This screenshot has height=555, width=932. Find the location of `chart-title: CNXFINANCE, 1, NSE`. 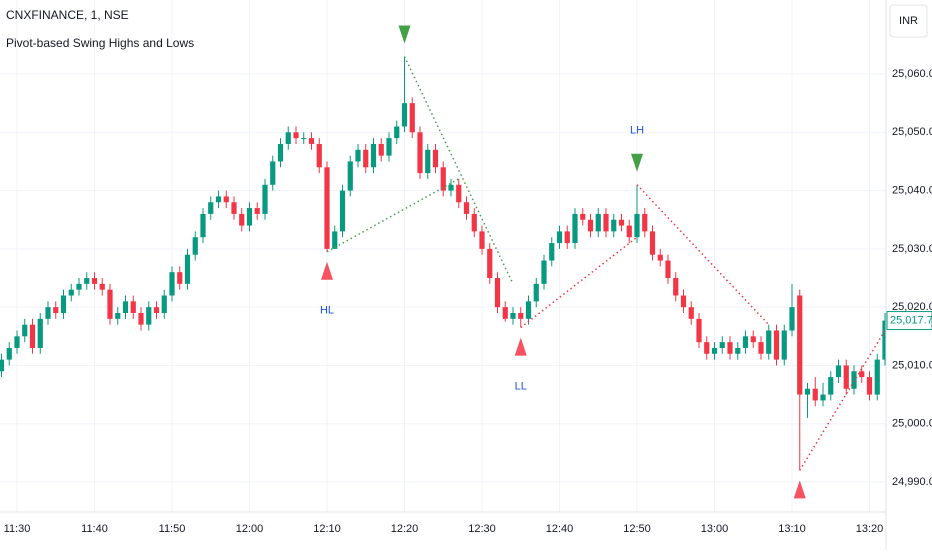

chart-title: CNXFINANCE, 1, NSE is located at coordinates (67, 15).